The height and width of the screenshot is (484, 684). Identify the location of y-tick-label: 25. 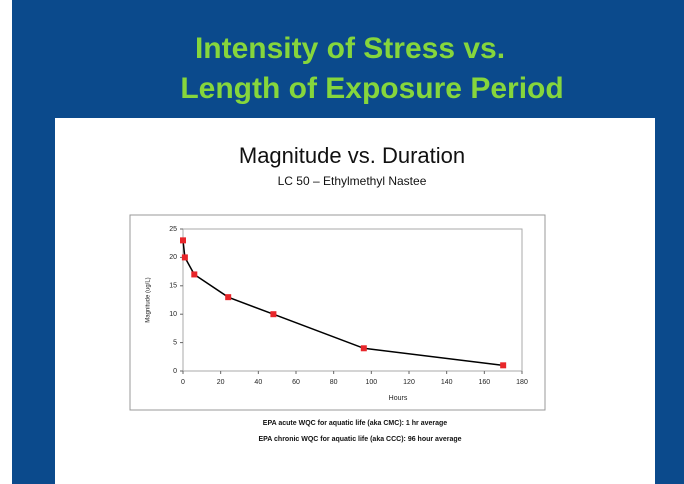
(173, 229).